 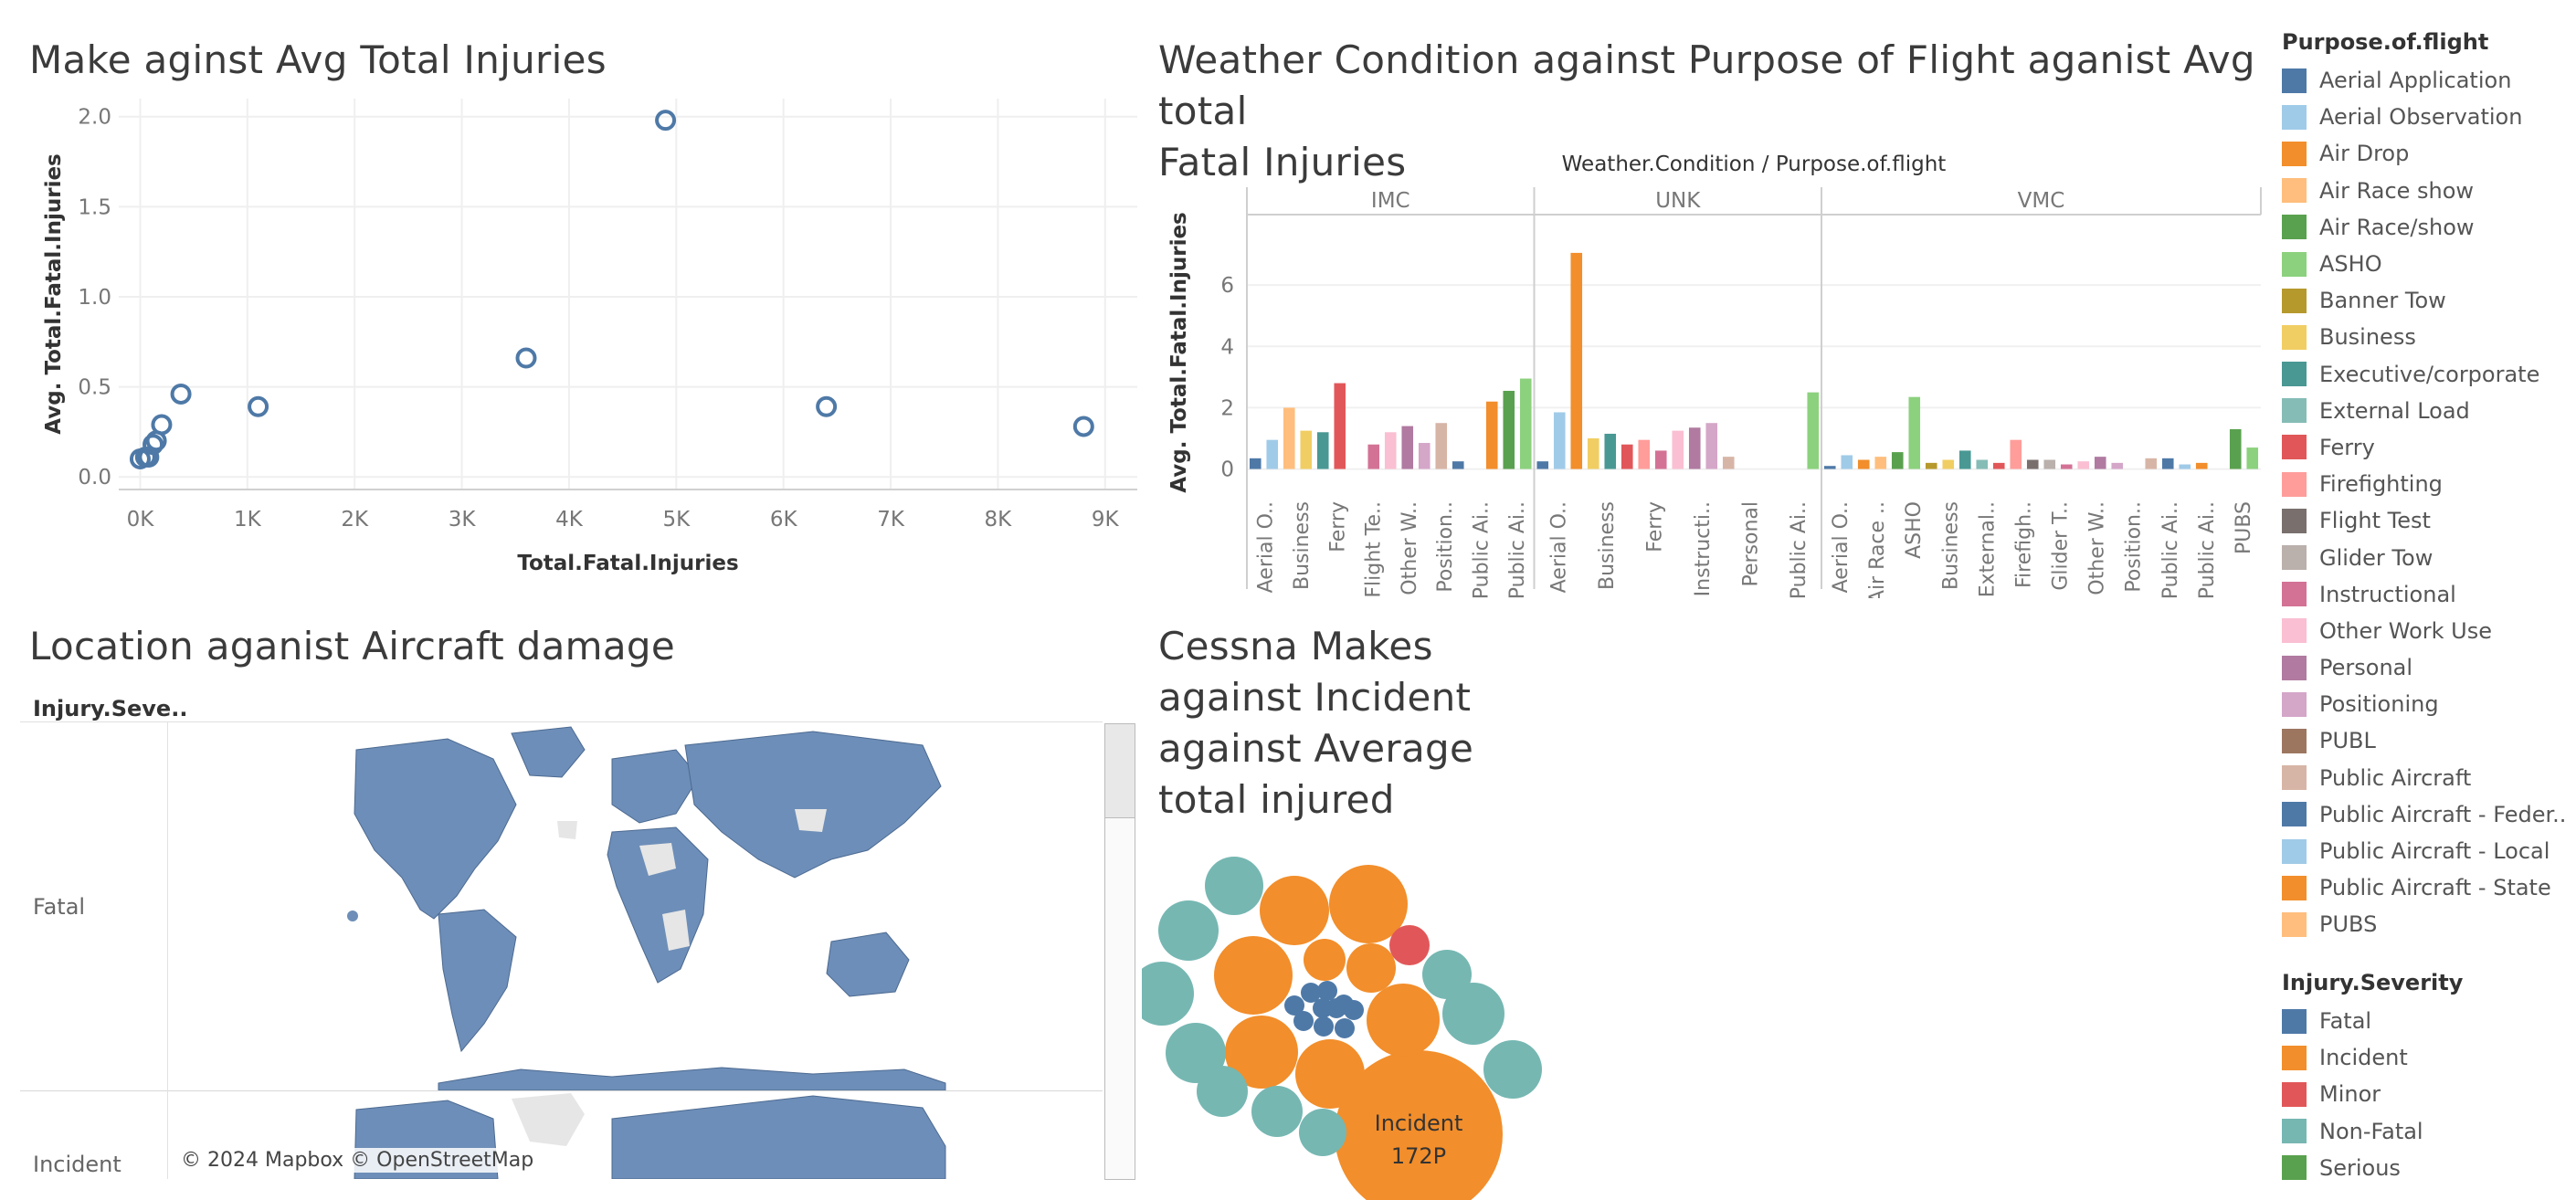 I want to click on legend-purpose-item: PUBS, so click(x=2423, y=924).